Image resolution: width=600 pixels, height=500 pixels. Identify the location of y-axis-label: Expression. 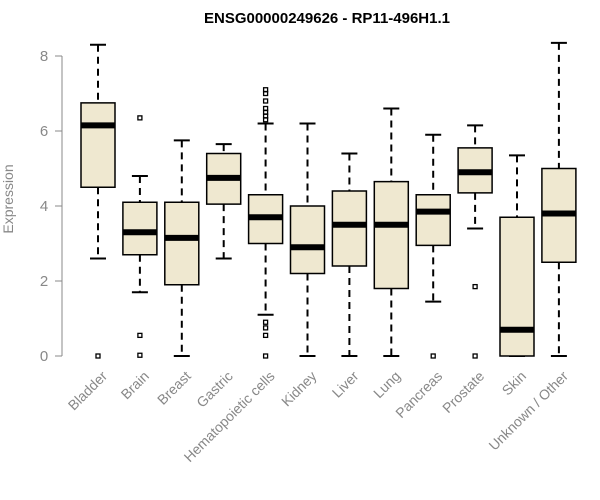
(8, 198).